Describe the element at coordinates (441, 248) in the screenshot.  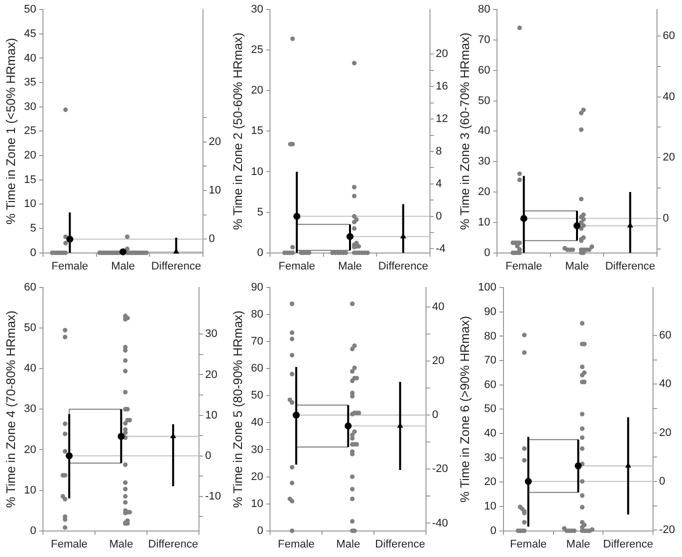
I see `y2-tick-label: -4` at that location.